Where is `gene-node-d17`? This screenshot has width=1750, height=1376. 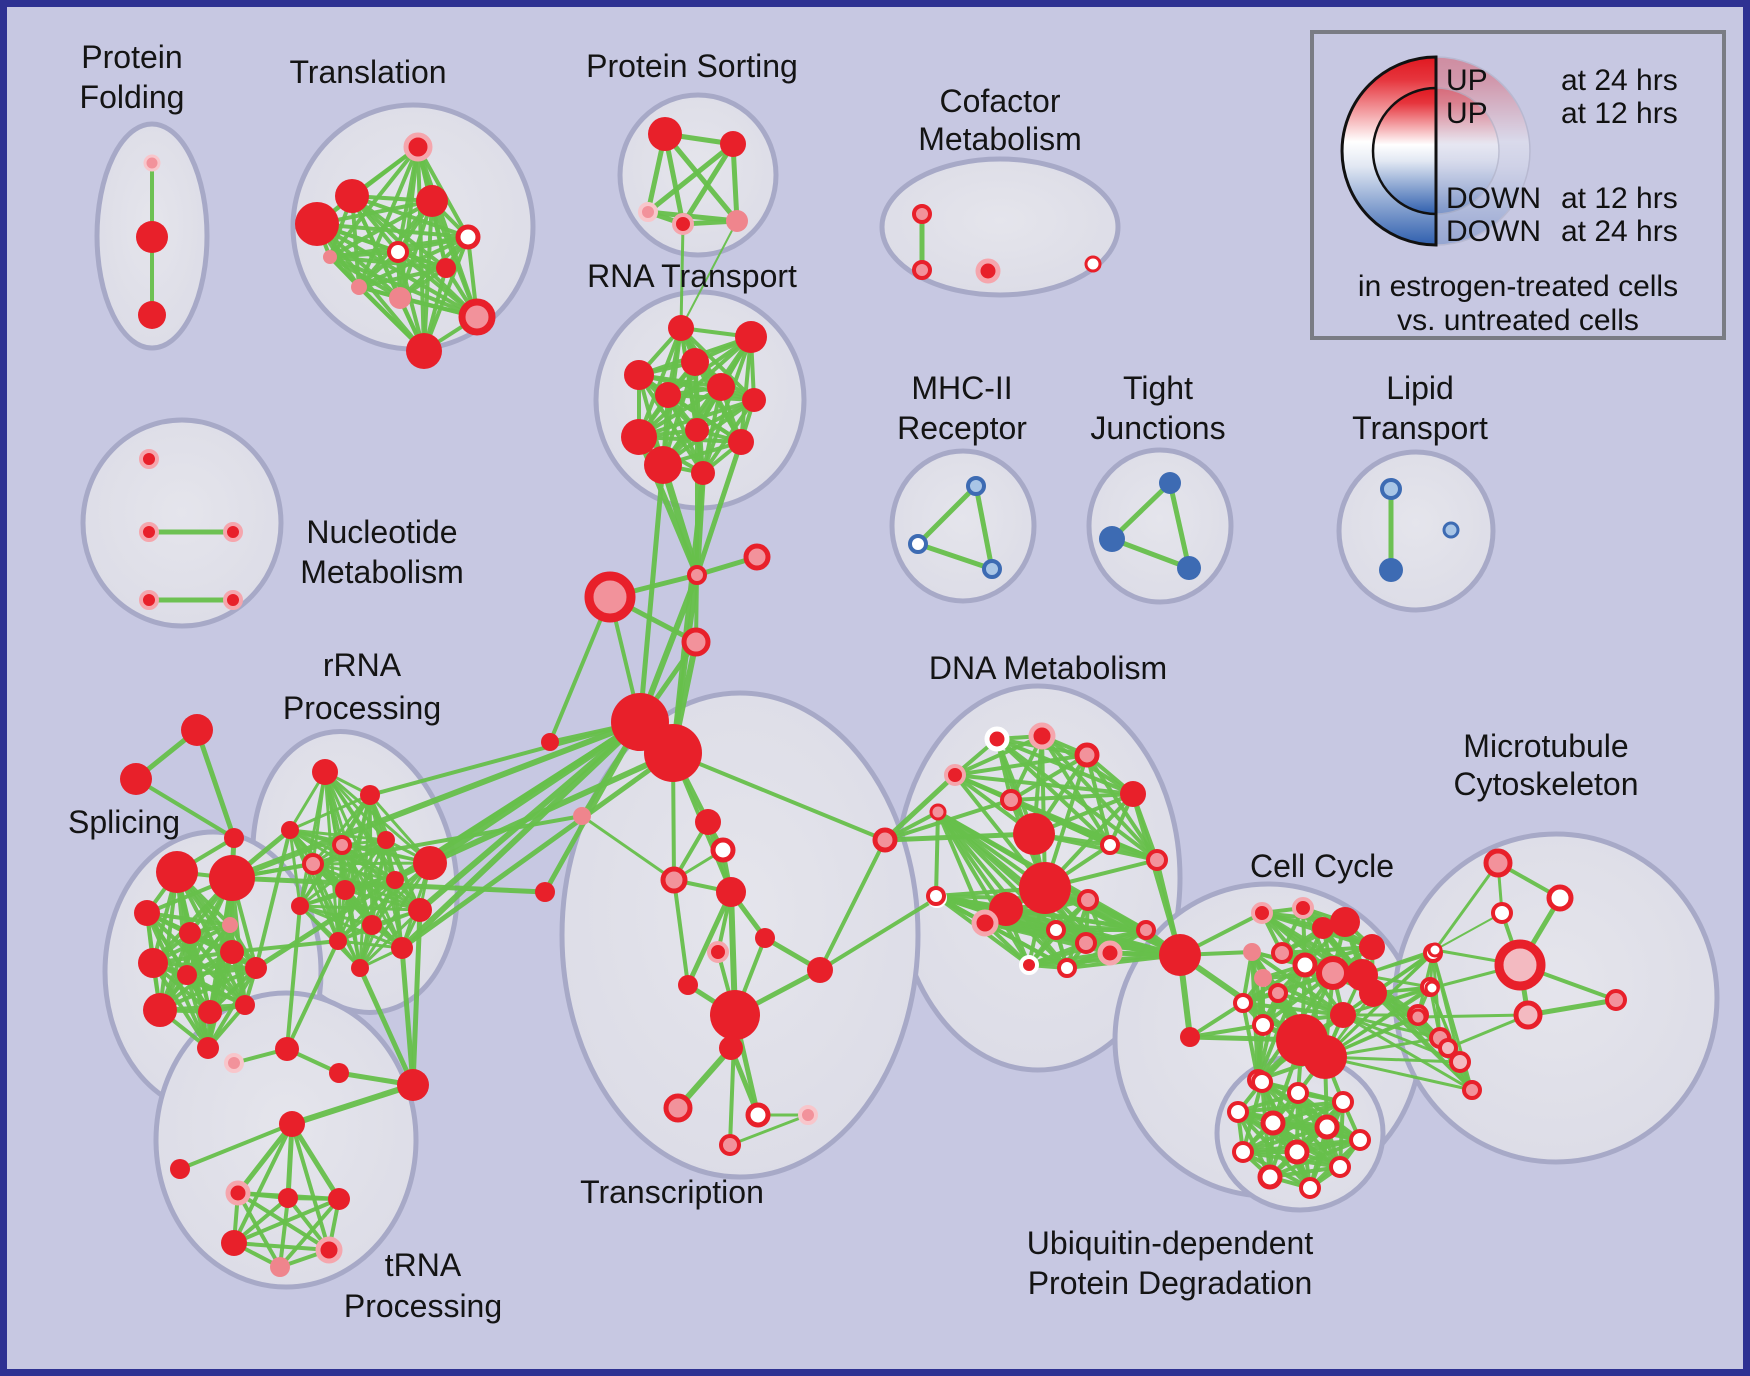 gene-node-d17 is located at coordinates (1110, 953).